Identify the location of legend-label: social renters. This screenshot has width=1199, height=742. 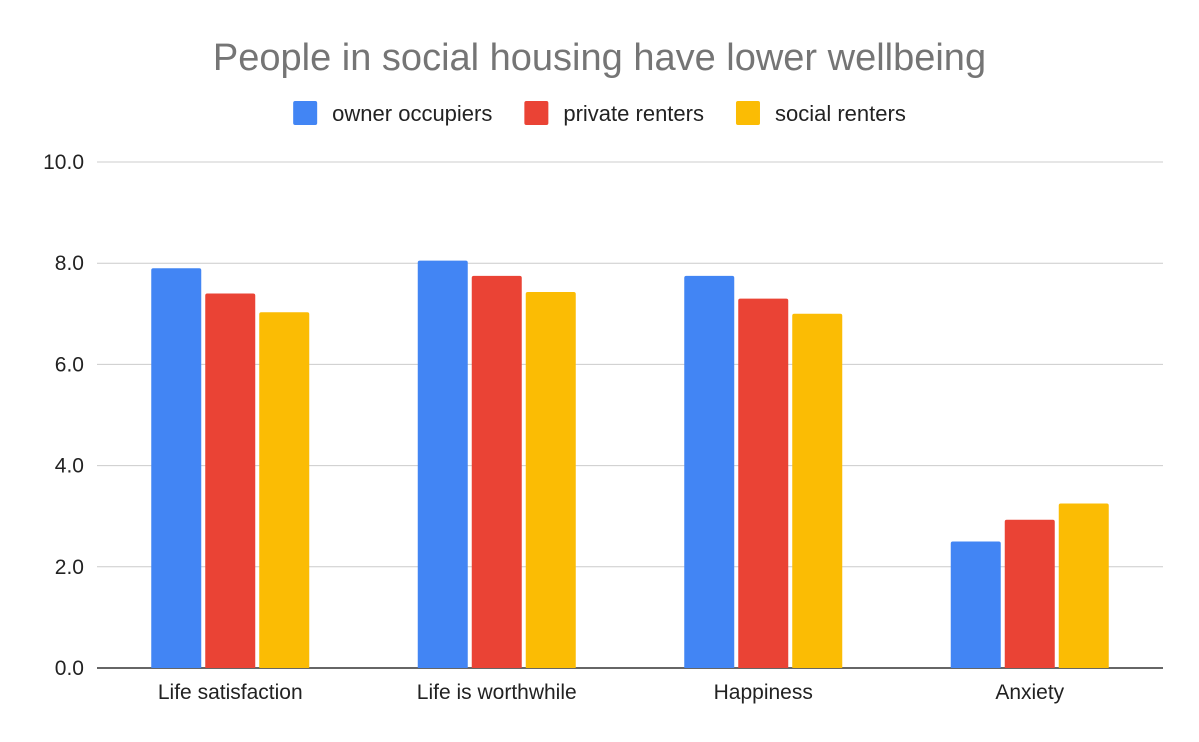
(840, 113).